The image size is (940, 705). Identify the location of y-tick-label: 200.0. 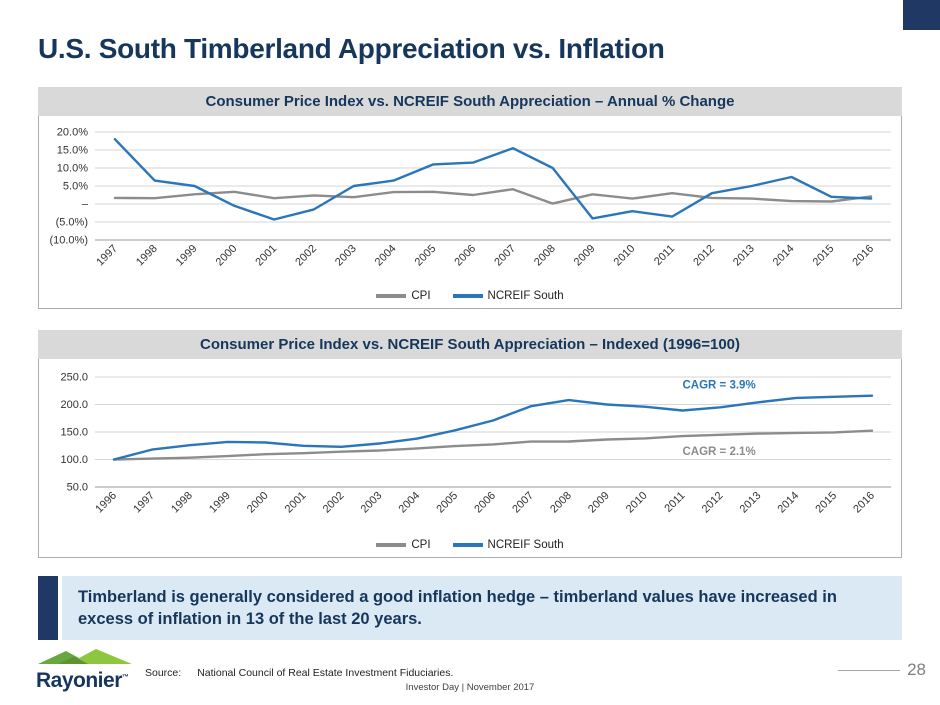
(74, 405).